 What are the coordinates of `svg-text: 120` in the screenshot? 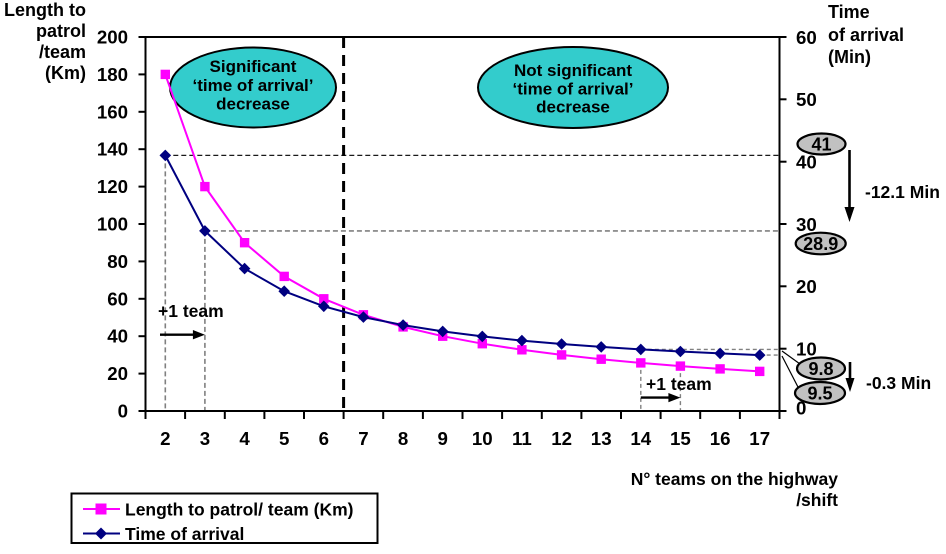 It's located at (112, 186).